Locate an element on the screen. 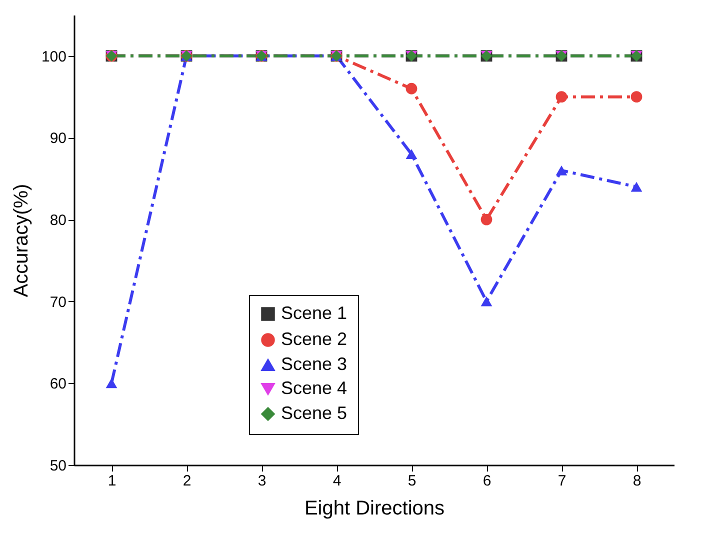  y-tick-label: 60 is located at coordinates (58, 384).